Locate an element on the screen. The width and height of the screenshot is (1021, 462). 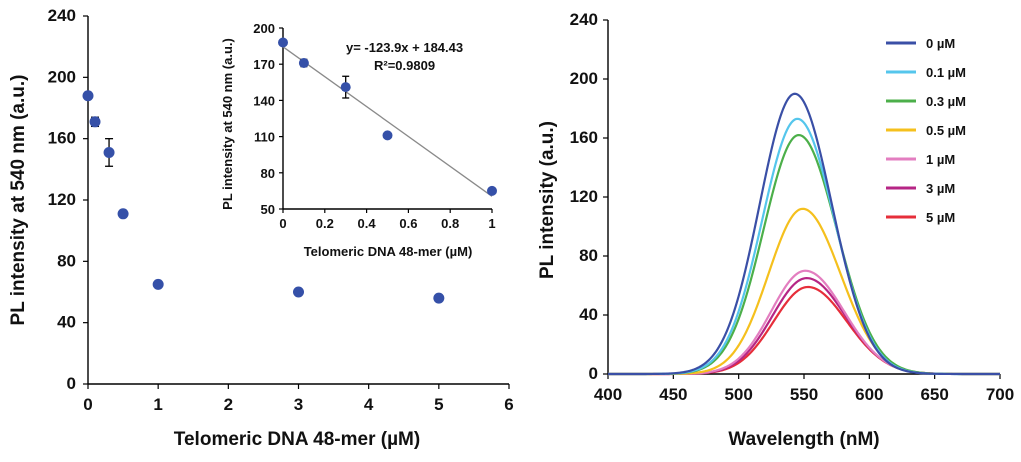
y-tick-label: 170 is located at coordinates (264, 64).